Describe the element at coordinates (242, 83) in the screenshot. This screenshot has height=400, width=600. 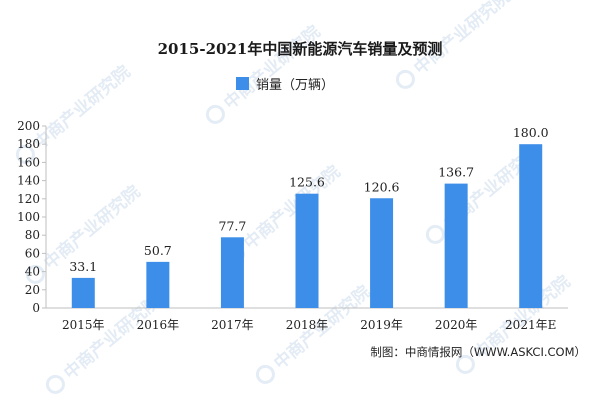
I see `legend-swatch` at that location.